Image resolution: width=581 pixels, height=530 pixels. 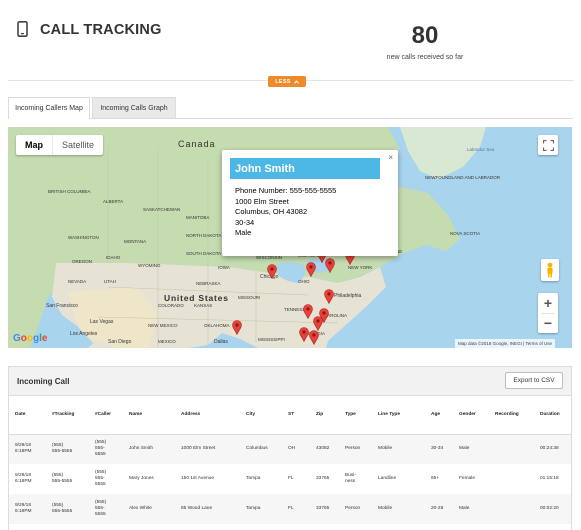 What do you see at coordinates (134, 108) in the screenshot?
I see `tab-incoming-calls-graph: Incoming Calls Graph` at bounding box center [134, 108].